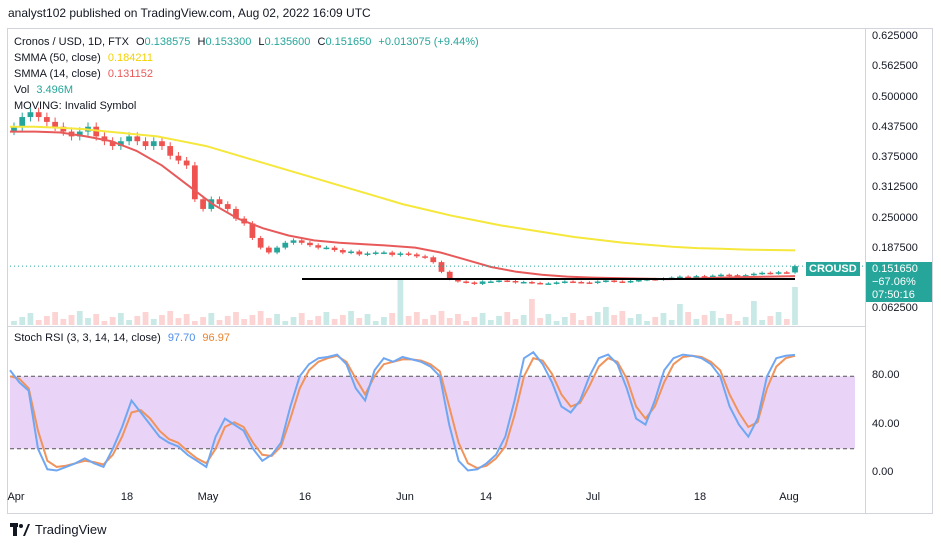  I want to click on volume-value: 3.496M, so click(55, 90).